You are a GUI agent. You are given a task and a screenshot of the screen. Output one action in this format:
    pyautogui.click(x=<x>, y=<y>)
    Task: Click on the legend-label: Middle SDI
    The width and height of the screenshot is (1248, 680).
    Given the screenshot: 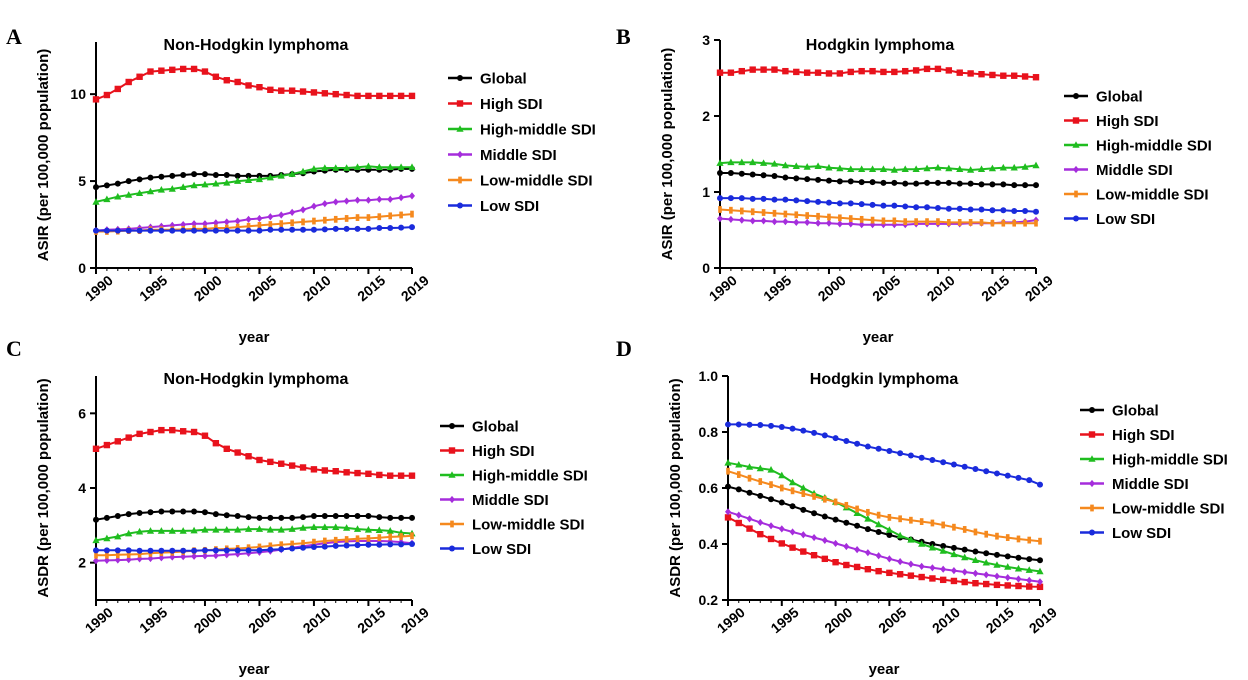 What is the action you would take?
    pyautogui.click(x=1150, y=484)
    